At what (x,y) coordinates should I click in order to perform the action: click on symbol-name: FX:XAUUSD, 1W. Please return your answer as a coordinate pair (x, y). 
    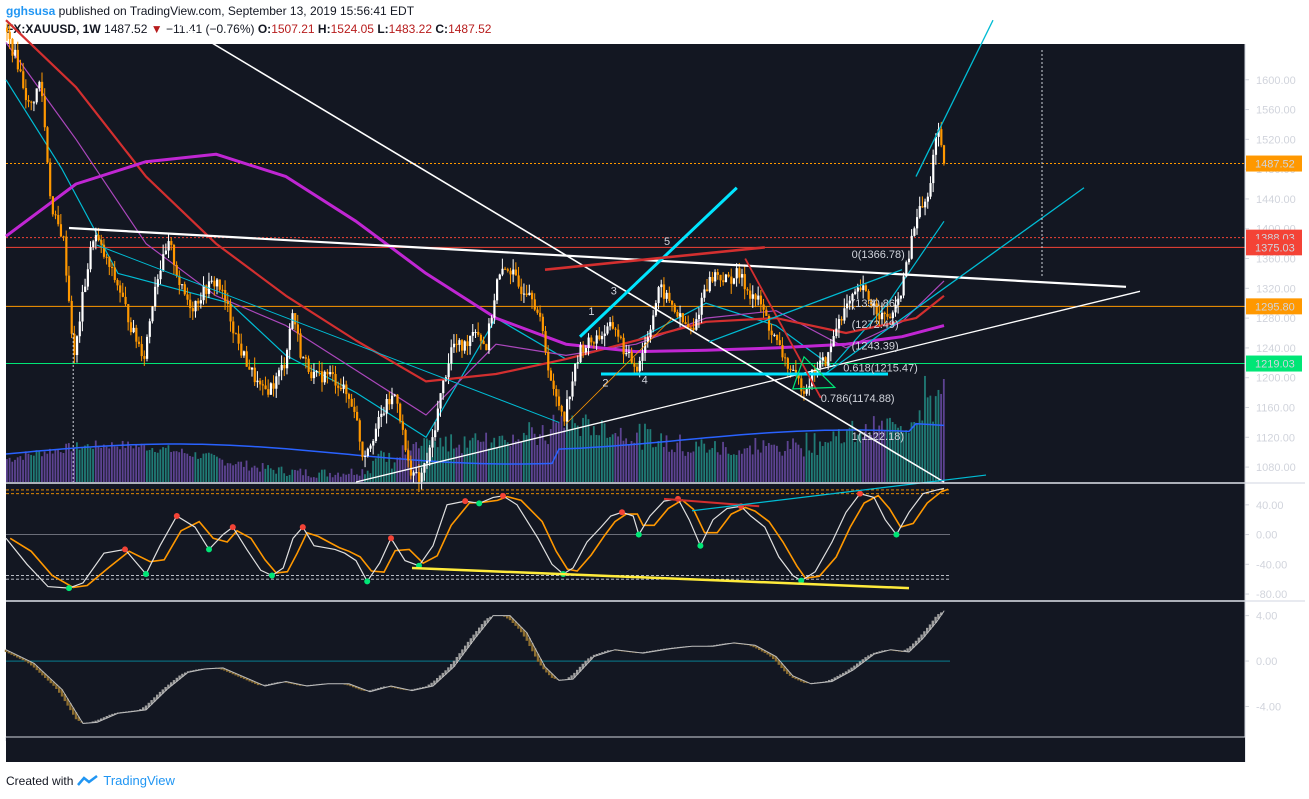
    Looking at the image, I should click on (53, 29).